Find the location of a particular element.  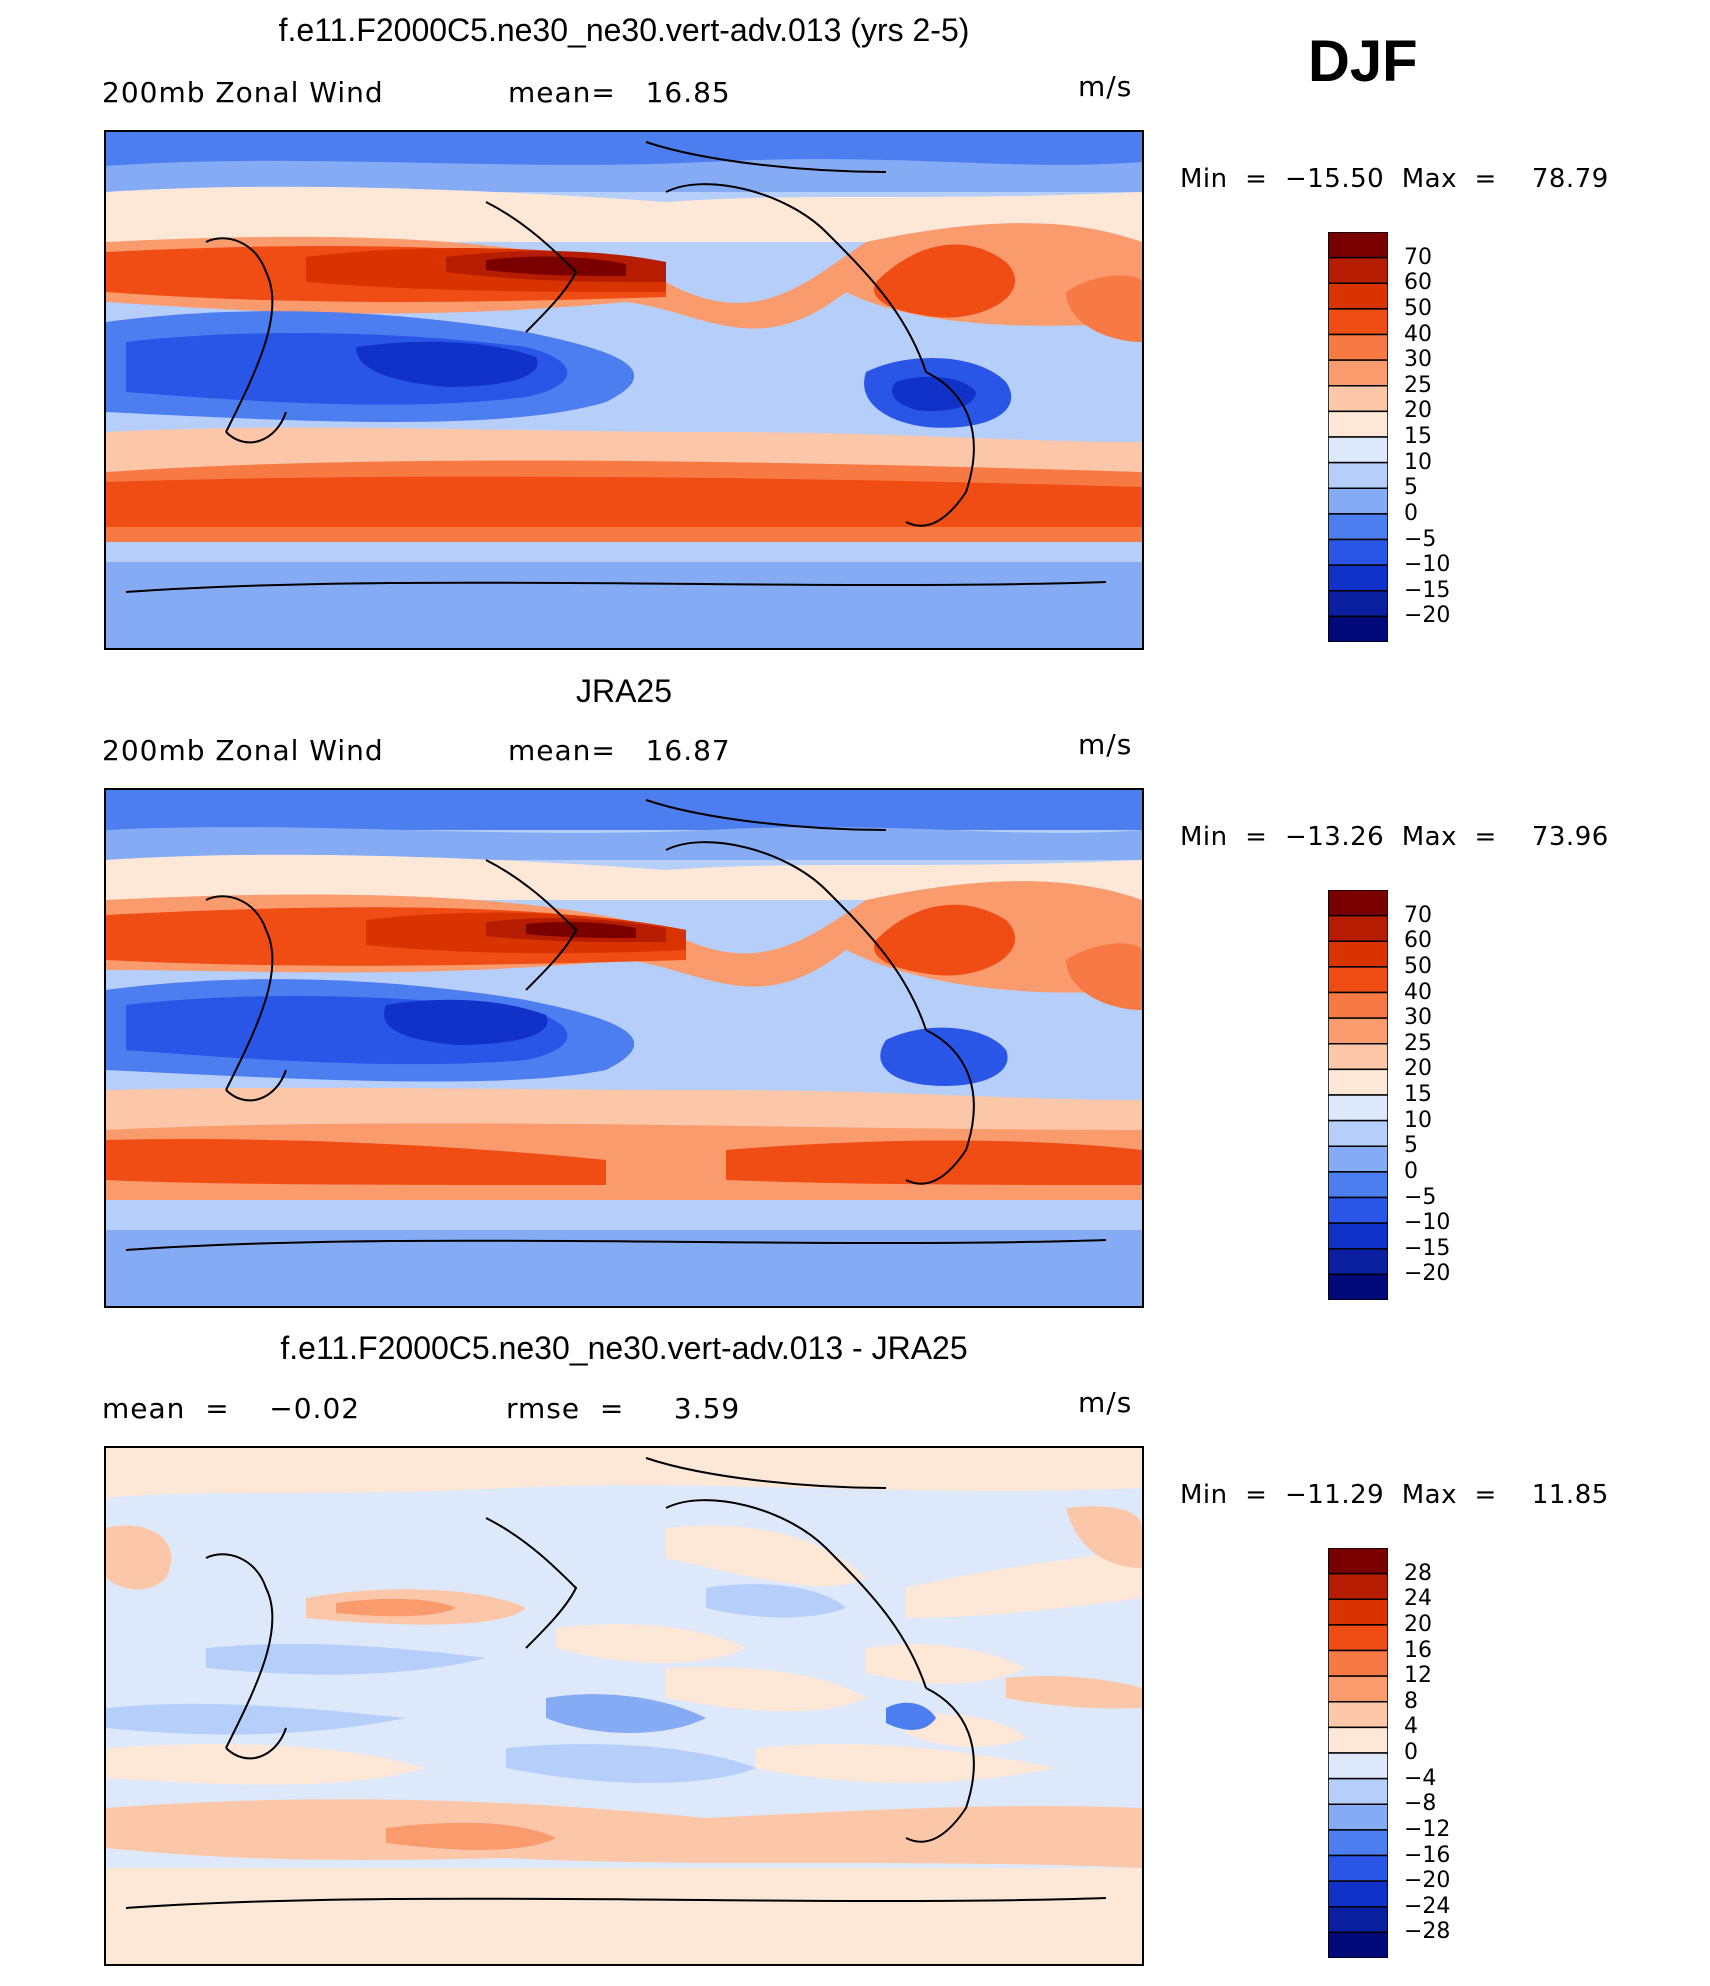

colorbar-tick-label: −8 is located at coordinates (1420, 1804).